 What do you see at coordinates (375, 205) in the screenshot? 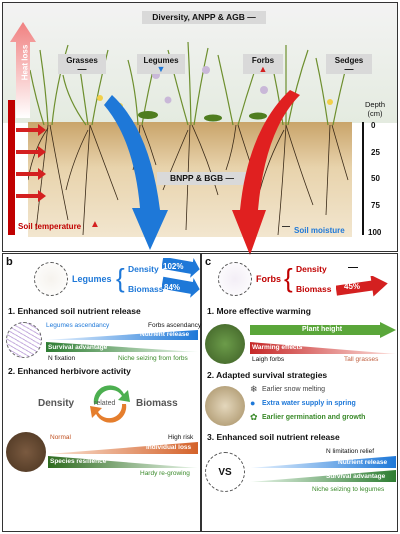
I see `depth-tick-75: 75` at bounding box center [375, 205].